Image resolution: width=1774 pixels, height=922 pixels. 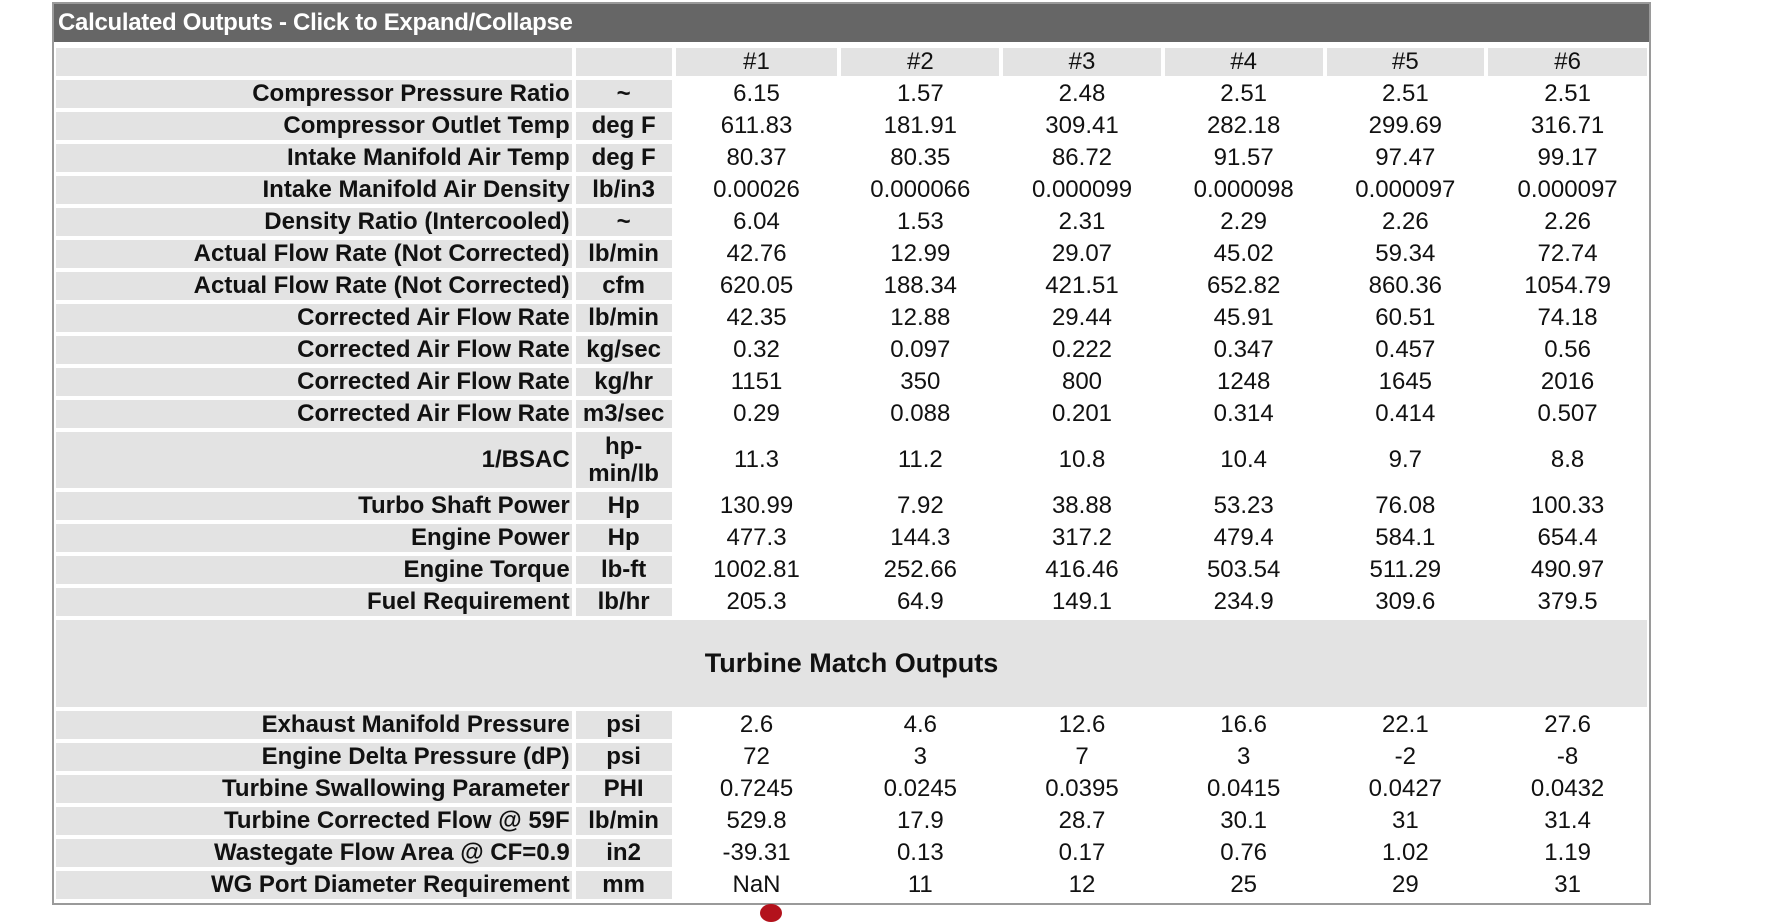 What do you see at coordinates (1567, 222) in the screenshot?
I see `value-cell: 2.26` at bounding box center [1567, 222].